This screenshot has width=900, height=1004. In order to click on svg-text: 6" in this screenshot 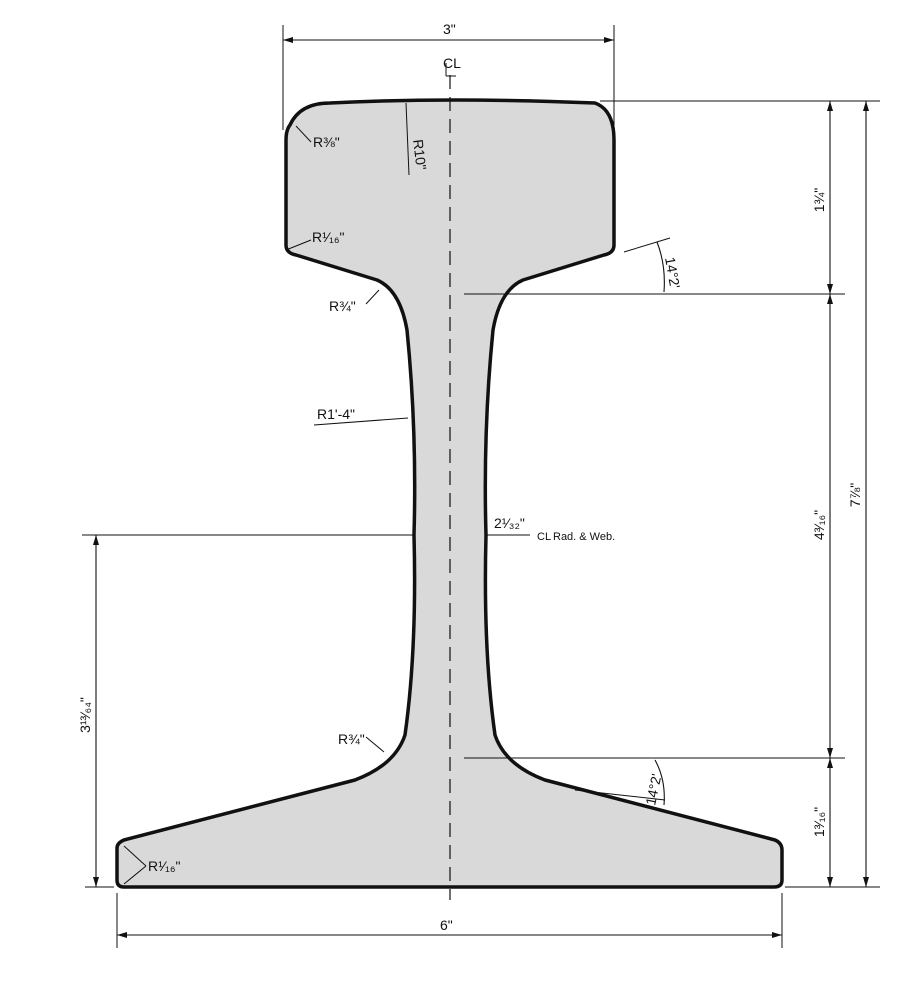, I will do `click(446, 925)`.